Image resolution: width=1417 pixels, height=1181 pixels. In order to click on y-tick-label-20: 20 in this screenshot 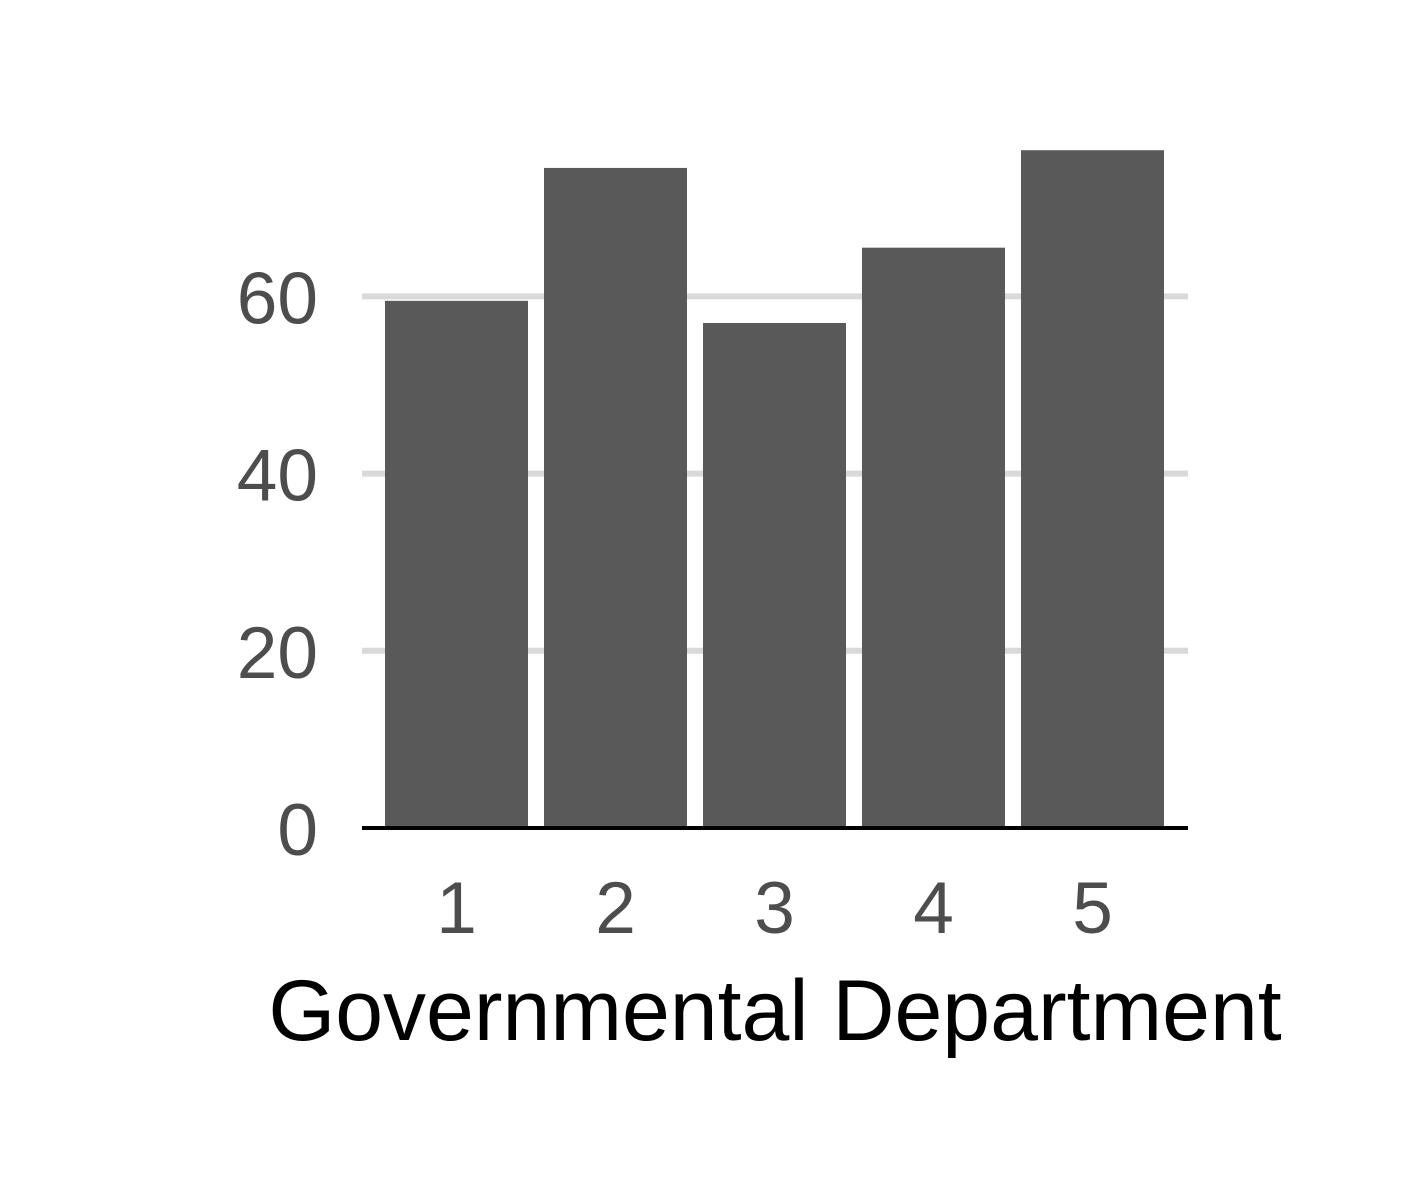, I will do `click(277, 653)`.